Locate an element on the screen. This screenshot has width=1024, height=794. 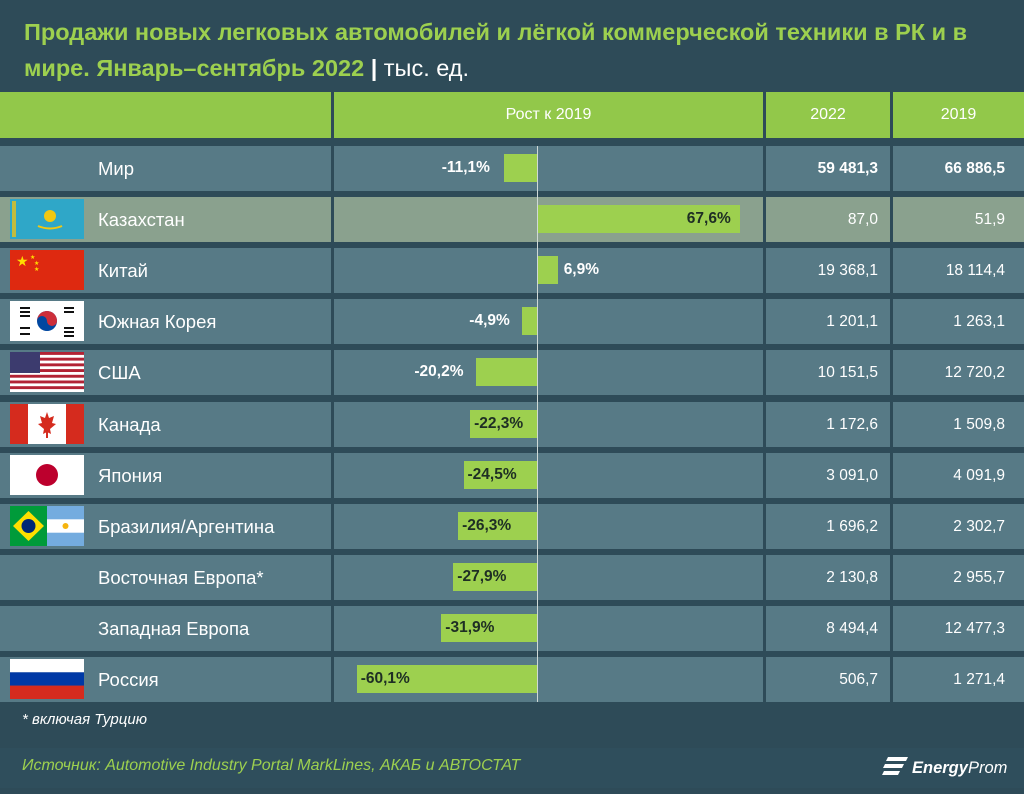
growth-value-label: 6,9% is located at coordinates (581, 269).